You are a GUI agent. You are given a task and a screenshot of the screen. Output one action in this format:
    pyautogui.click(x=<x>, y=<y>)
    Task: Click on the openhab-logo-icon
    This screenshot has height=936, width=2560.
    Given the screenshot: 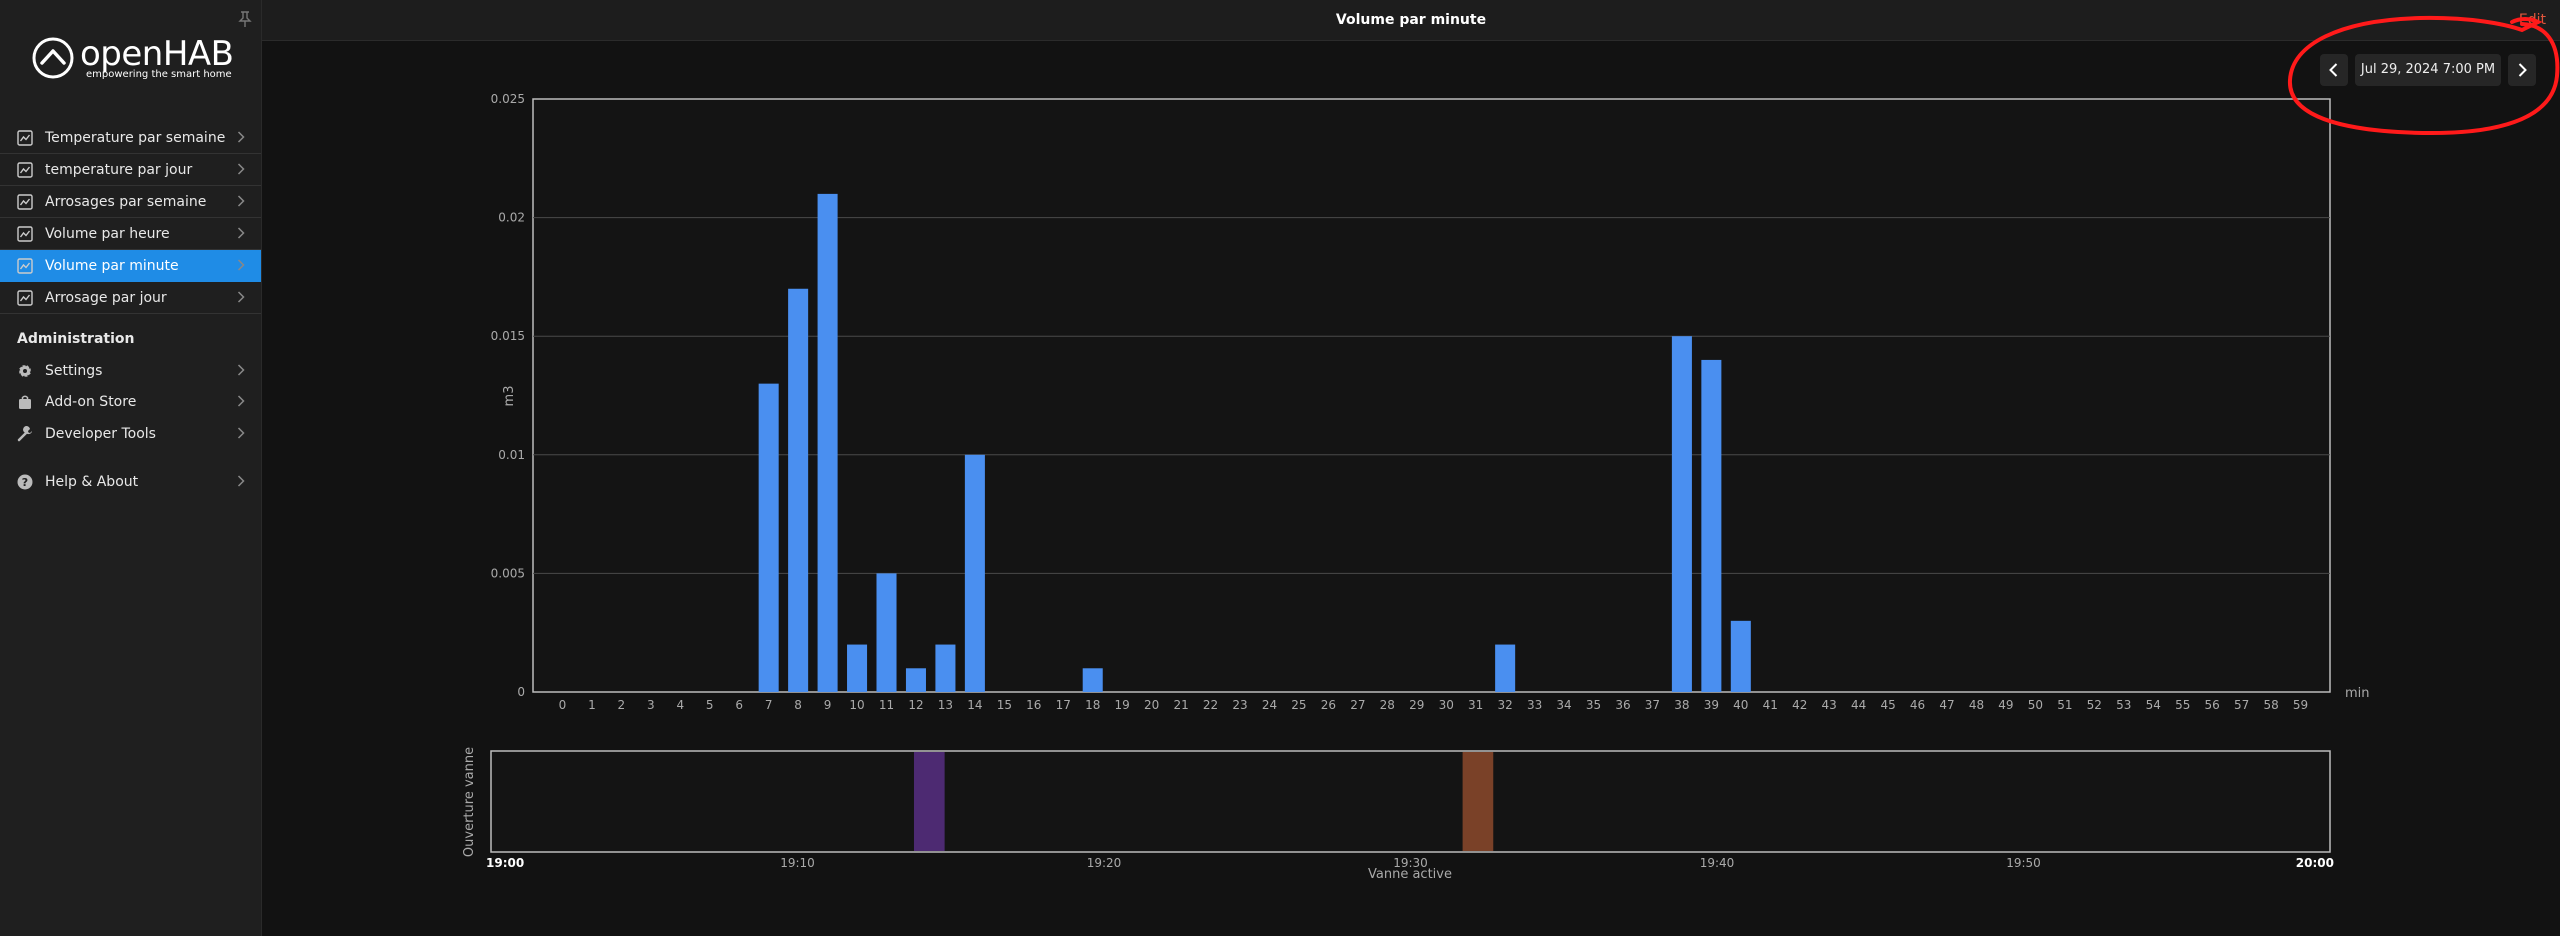 What is the action you would take?
    pyautogui.click(x=53, y=58)
    